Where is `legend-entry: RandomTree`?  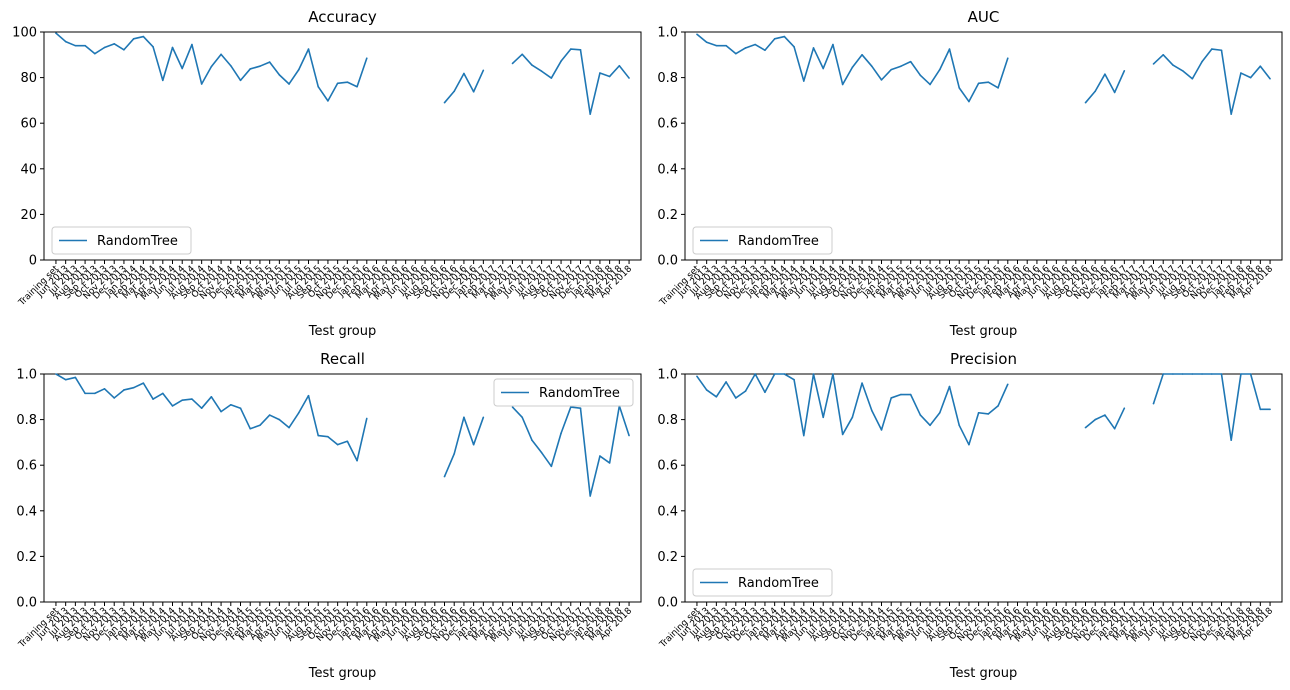
legend-entry: RandomTree is located at coordinates (778, 241).